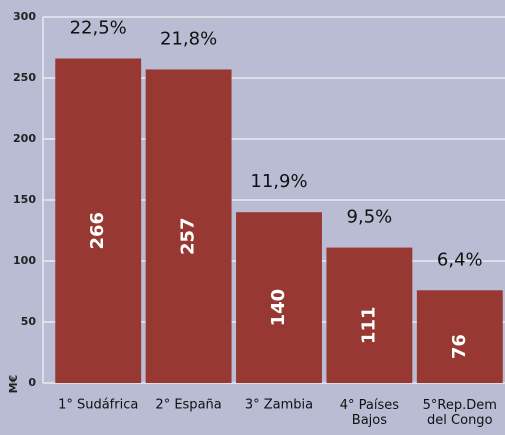 The width and height of the screenshot is (505, 435). What do you see at coordinates (278, 181) in the screenshot?
I see `annotation: 11,9%` at bounding box center [278, 181].